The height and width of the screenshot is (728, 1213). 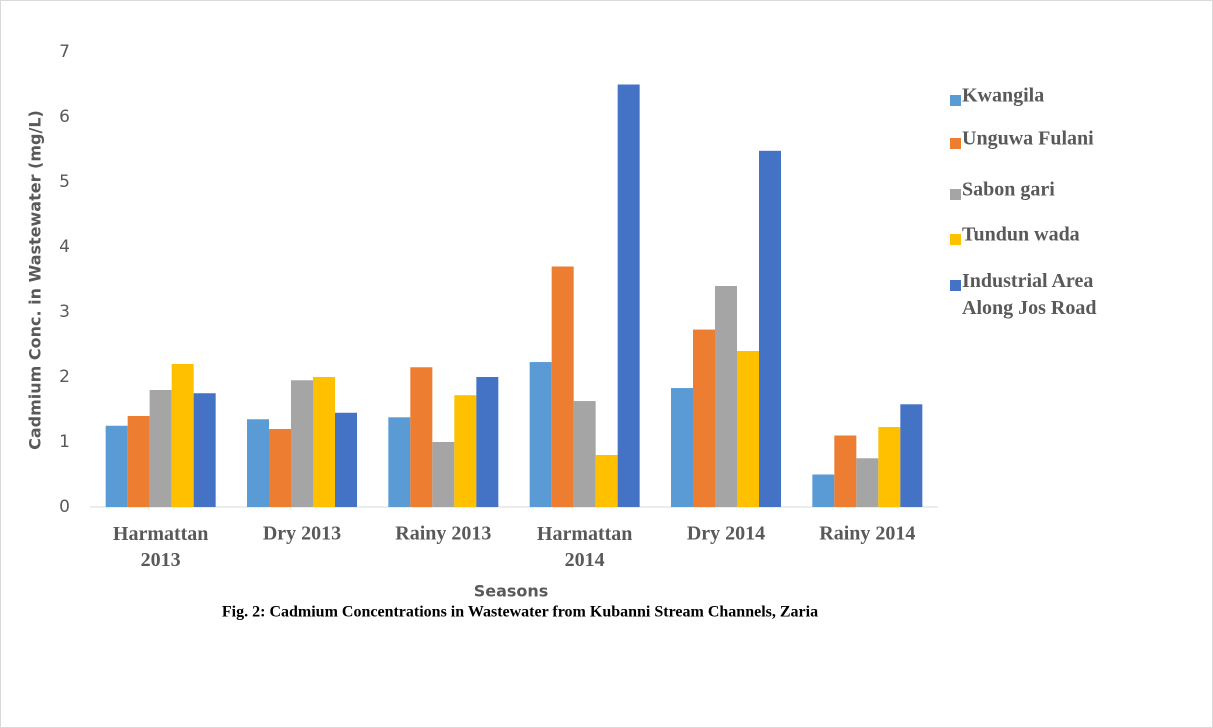 I want to click on legend-label: Unguwa Fulani, so click(x=1028, y=139).